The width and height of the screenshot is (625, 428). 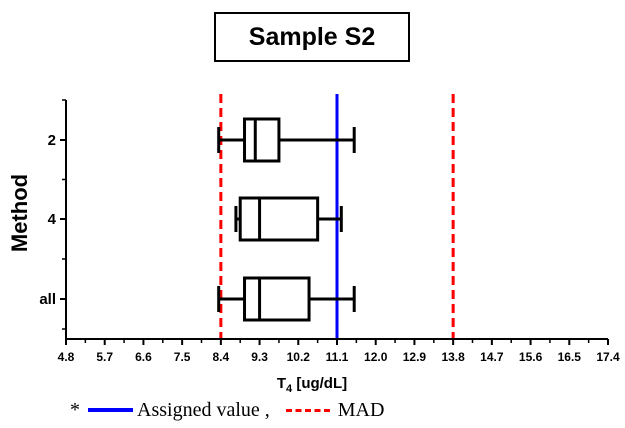 I want to click on x-tick-label: 10.2, so click(x=299, y=357).